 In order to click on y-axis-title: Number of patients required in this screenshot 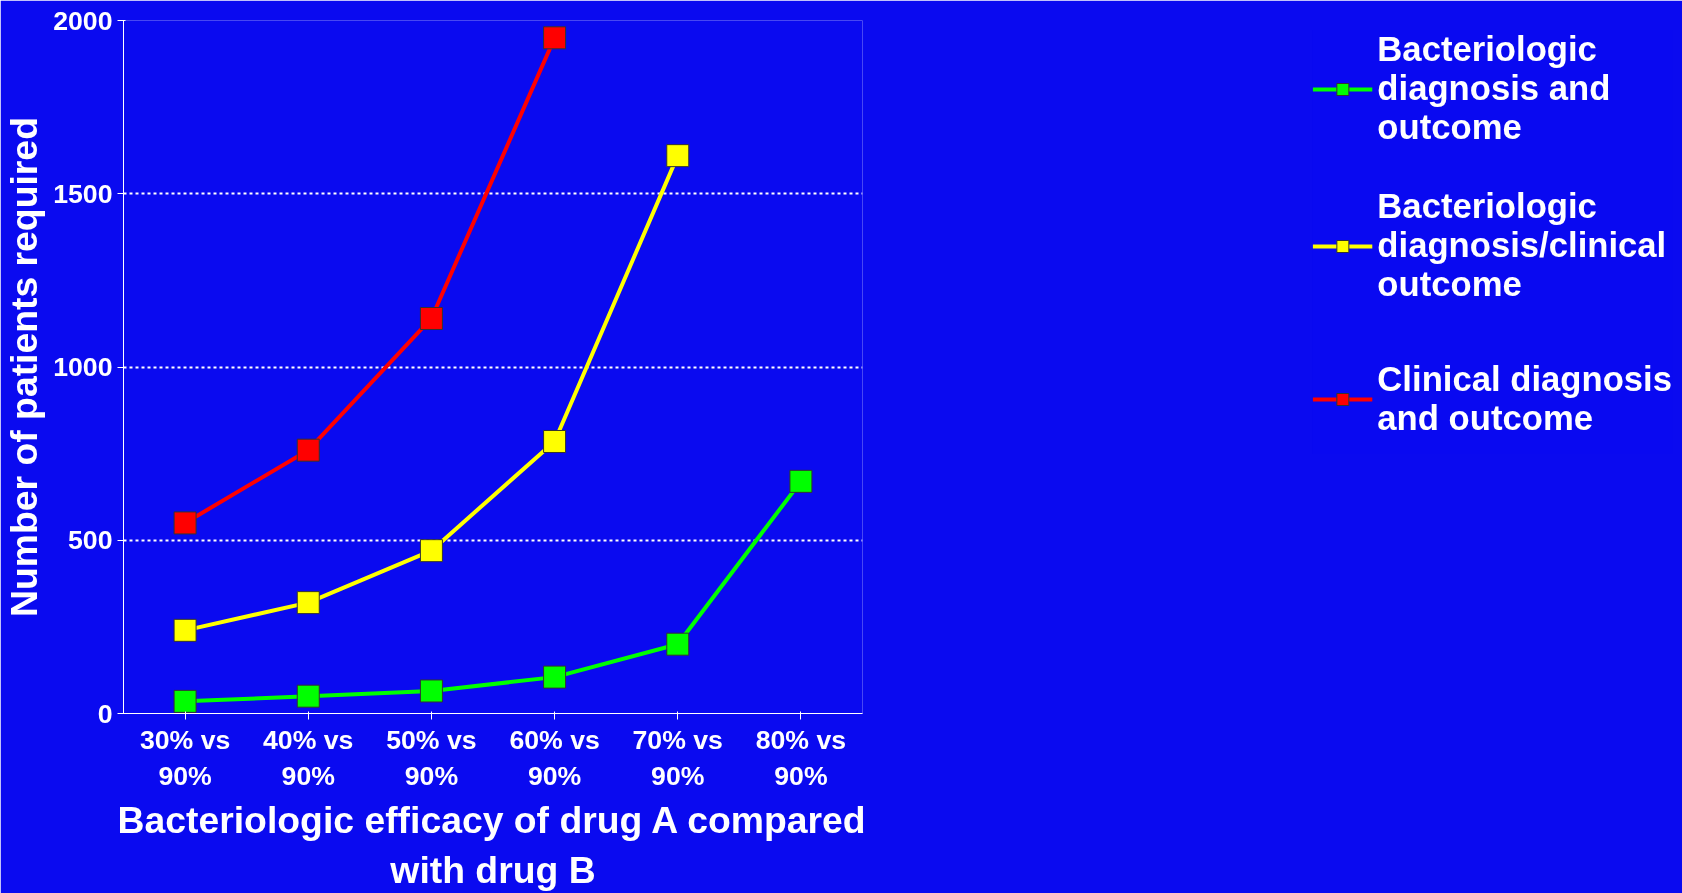, I will do `click(24, 367)`.